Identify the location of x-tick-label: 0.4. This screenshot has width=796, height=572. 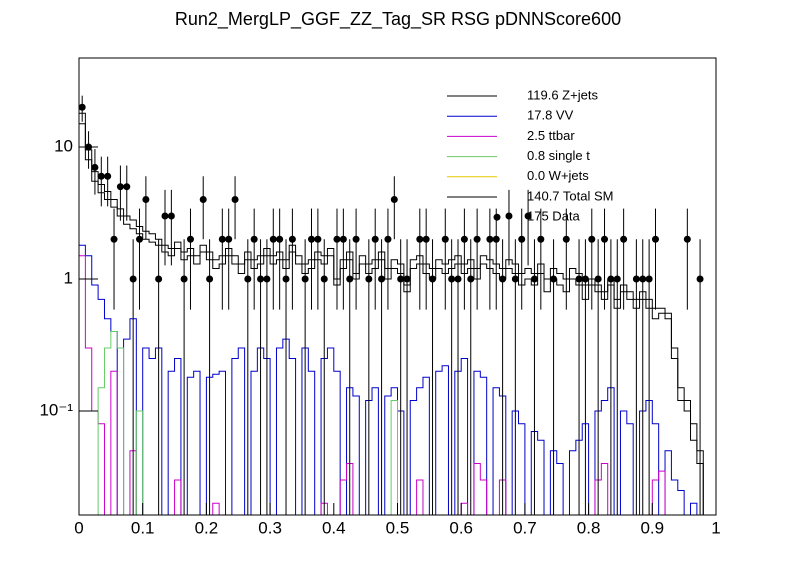
(334, 527).